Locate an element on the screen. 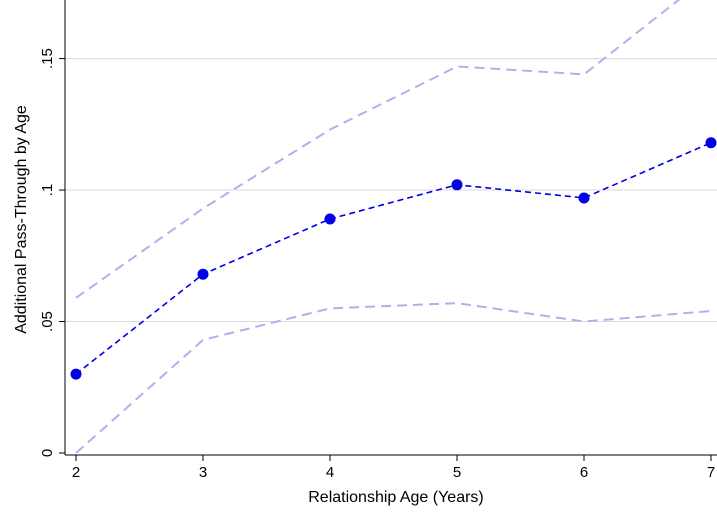 This screenshot has height=516, width=717. x-axis-ticks: 2 3 4 5 6 7 is located at coordinates (393, 468).